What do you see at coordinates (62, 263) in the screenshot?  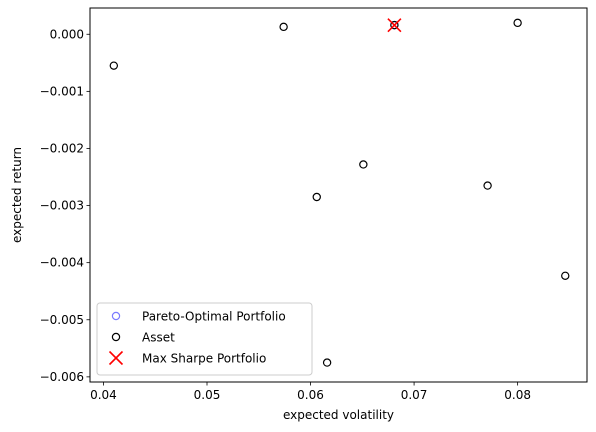 I see `y-tick-label: −0.004` at bounding box center [62, 263].